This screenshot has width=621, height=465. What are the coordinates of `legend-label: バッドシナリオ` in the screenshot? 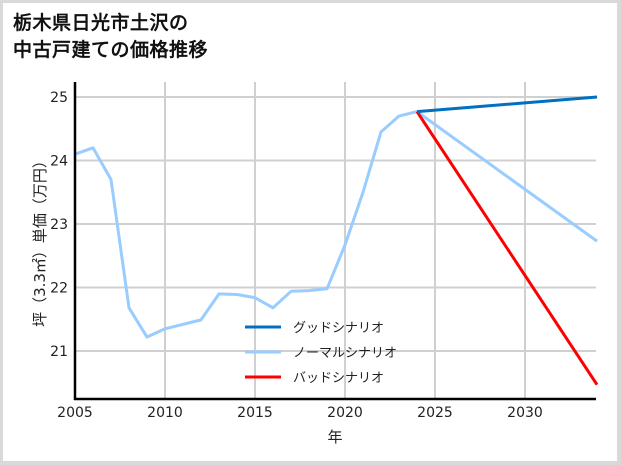 It's located at (338, 378).